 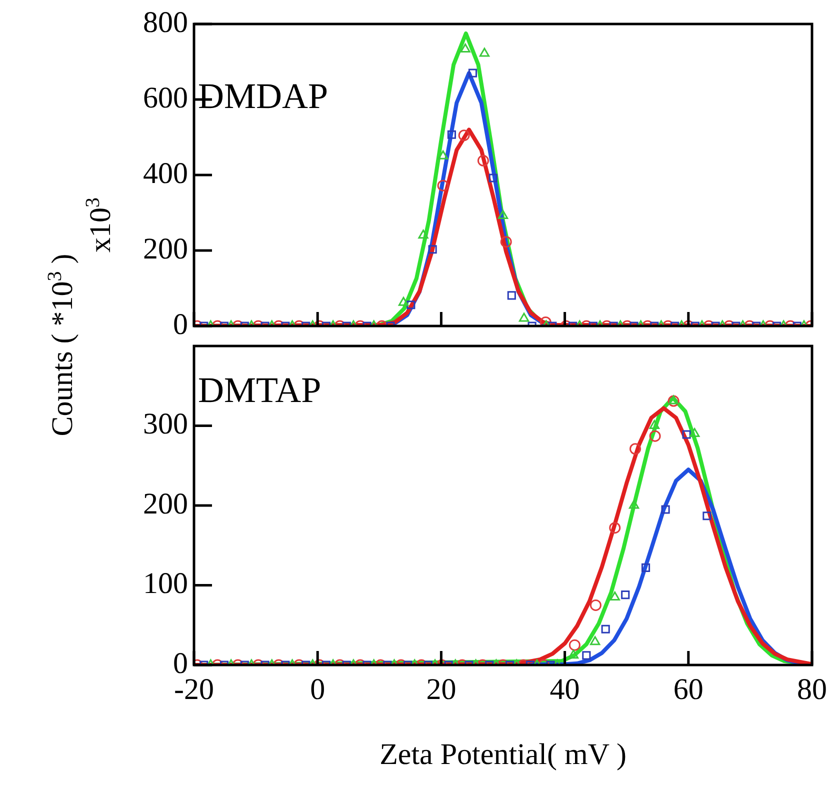 What do you see at coordinates (165, 97) in the screenshot?
I see `y-tick-label: 600` at bounding box center [165, 97].